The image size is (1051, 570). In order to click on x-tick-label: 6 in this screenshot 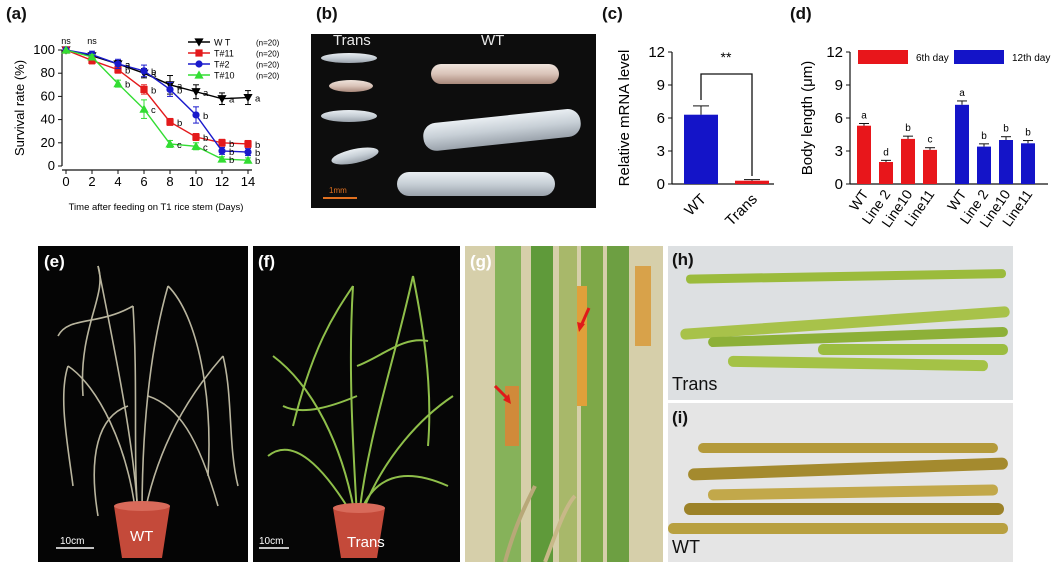, I will do `click(143, 181)`.